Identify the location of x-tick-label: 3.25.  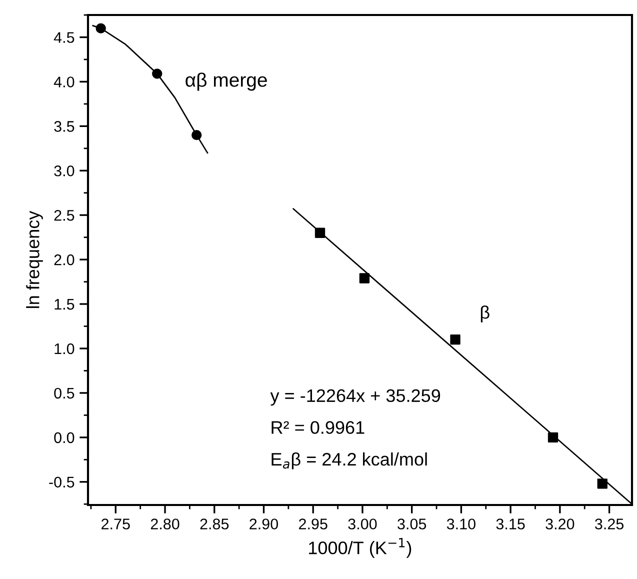
(609, 524).